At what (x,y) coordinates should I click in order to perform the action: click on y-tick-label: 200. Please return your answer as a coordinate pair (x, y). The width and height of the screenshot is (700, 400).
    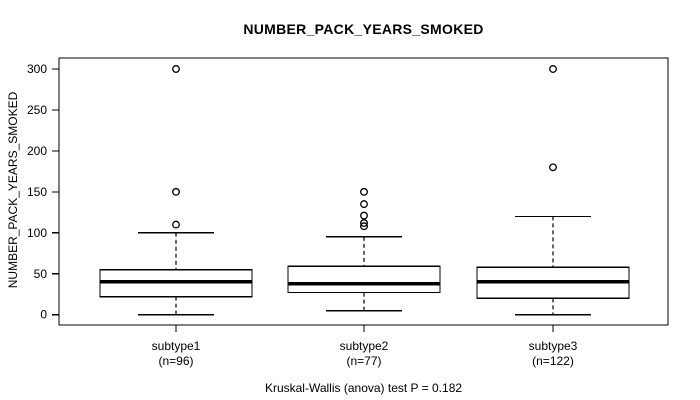
    Looking at the image, I should click on (37, 151).